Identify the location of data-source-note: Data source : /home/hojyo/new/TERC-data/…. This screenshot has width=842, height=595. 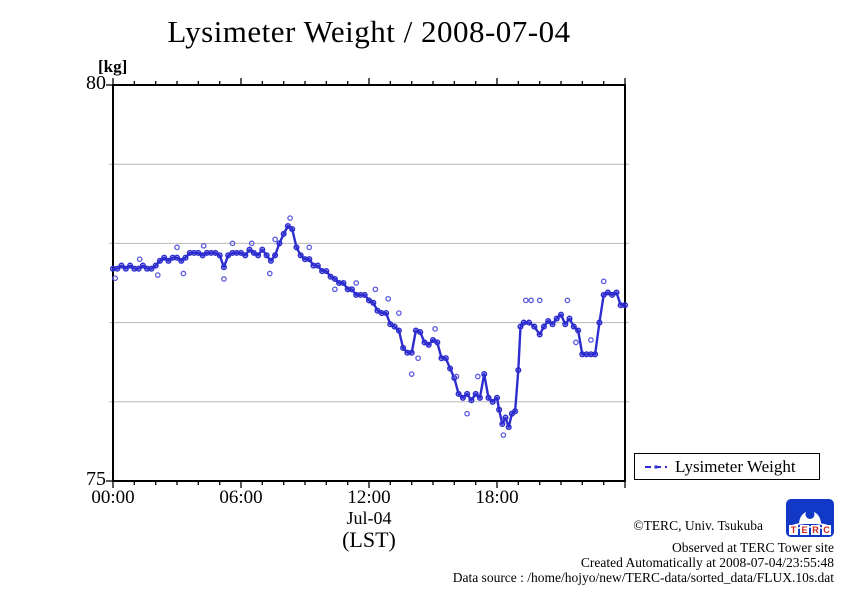
(643, 577).